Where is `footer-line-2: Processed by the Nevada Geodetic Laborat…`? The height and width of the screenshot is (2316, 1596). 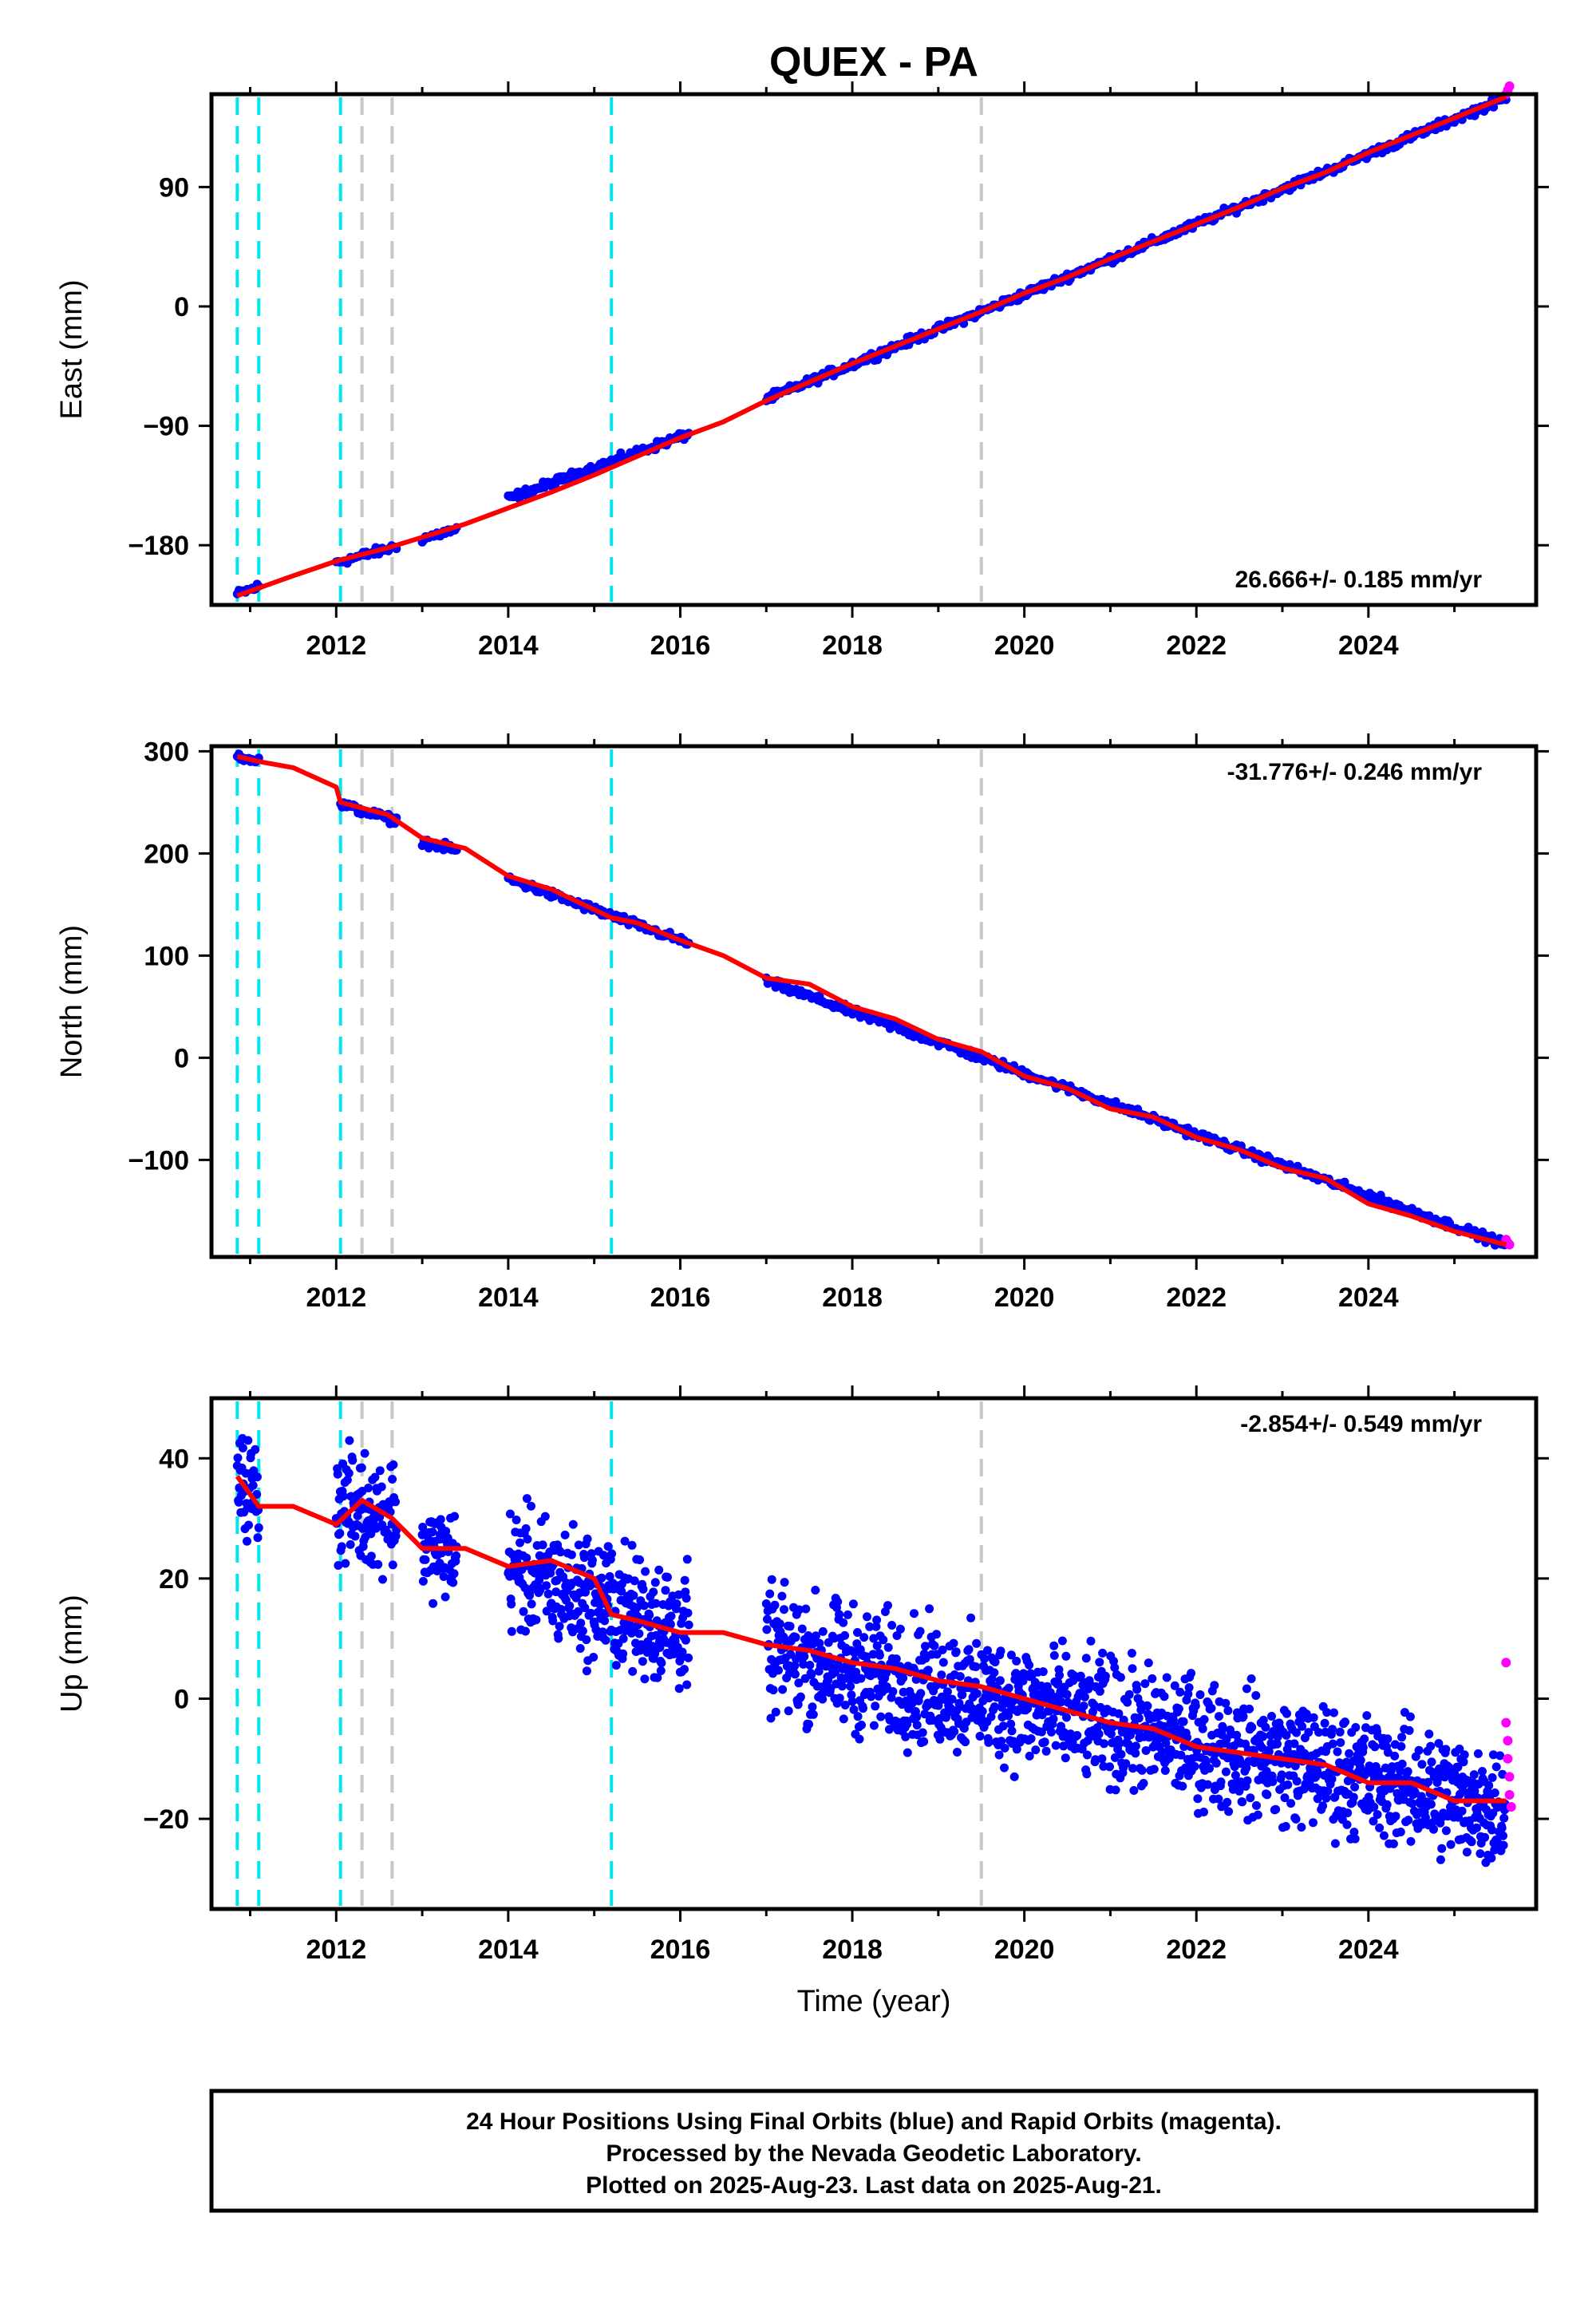 footer-line-2: Processed by the Nevada Geodetic Laborat… is located at coordinates (873, 2153).